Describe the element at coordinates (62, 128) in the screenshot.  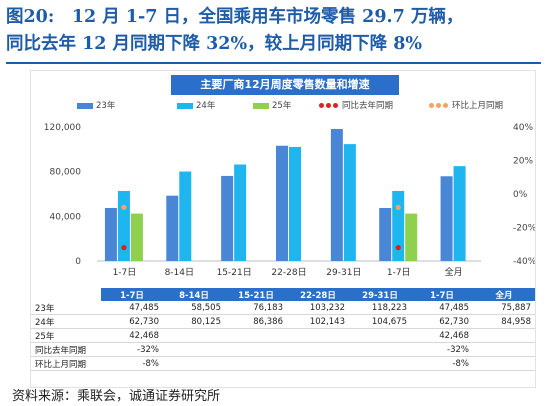
I see `y-tick-label: 120,000` at that location.